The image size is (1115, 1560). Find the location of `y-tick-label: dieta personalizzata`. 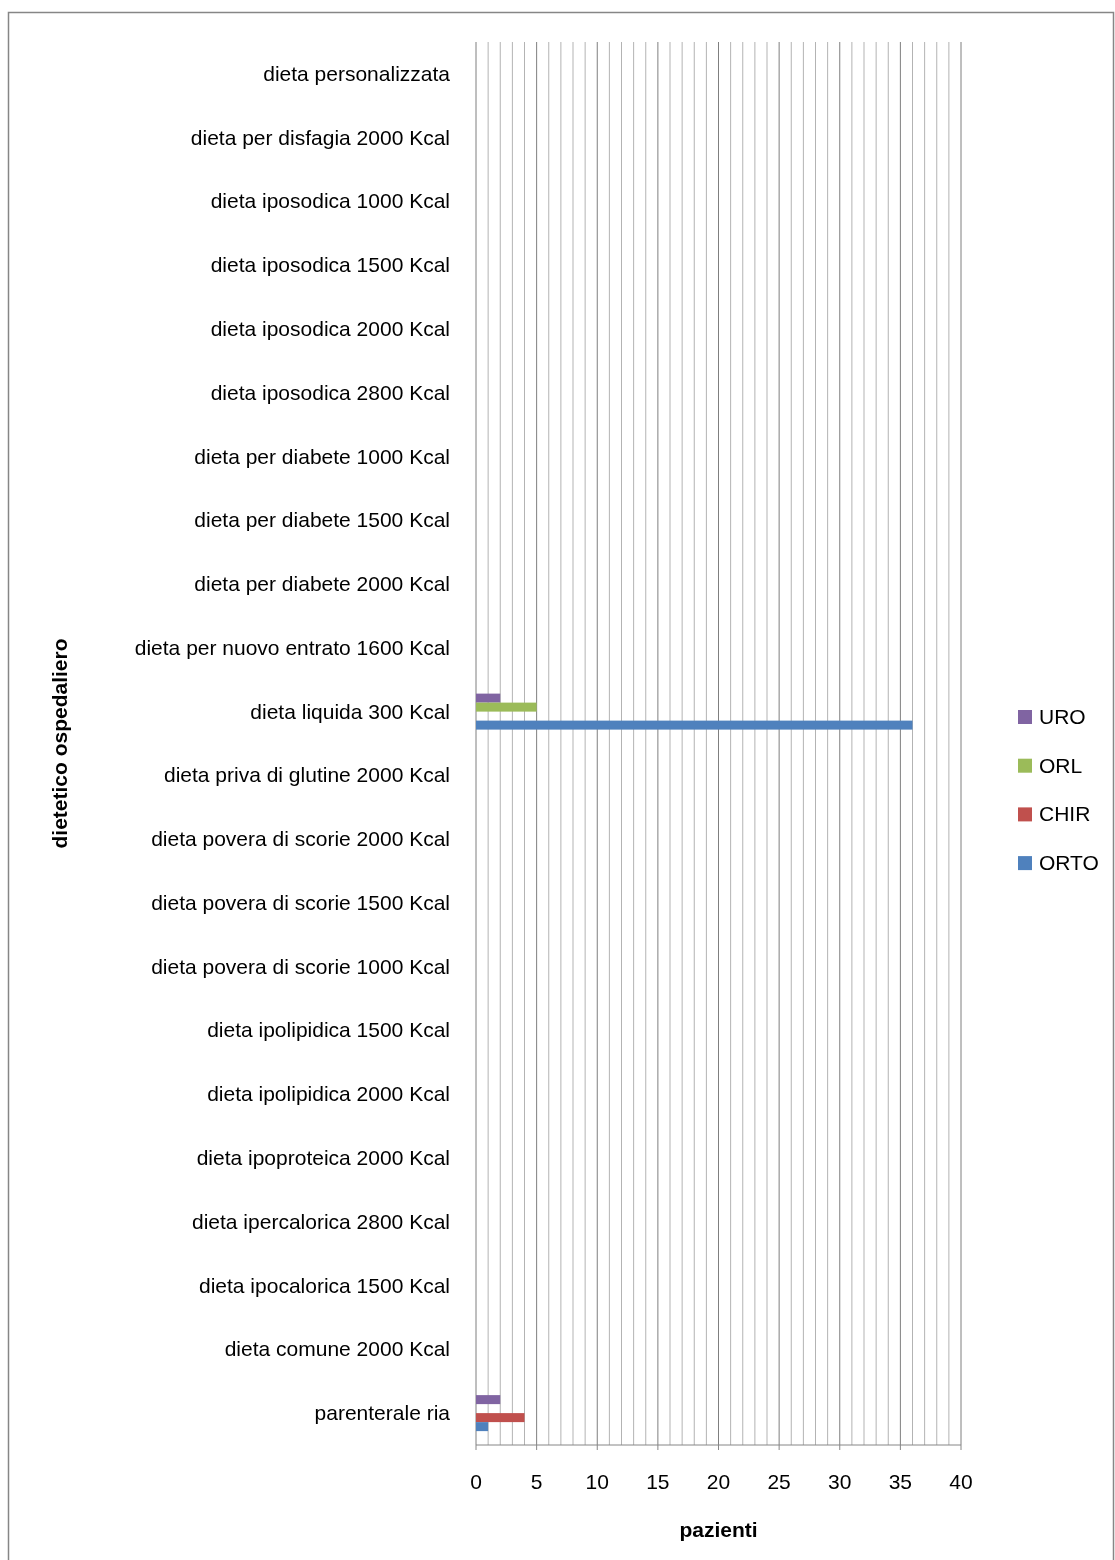

y-tick-label: dieta personalizzata is located at coordinates (357, 73).